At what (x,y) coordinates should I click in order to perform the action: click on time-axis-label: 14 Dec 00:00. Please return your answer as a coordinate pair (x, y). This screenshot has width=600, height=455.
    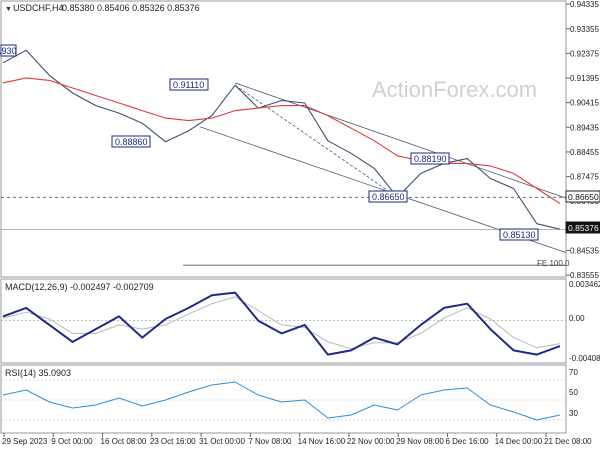
    Looking at the image, I should click on (519, 441).